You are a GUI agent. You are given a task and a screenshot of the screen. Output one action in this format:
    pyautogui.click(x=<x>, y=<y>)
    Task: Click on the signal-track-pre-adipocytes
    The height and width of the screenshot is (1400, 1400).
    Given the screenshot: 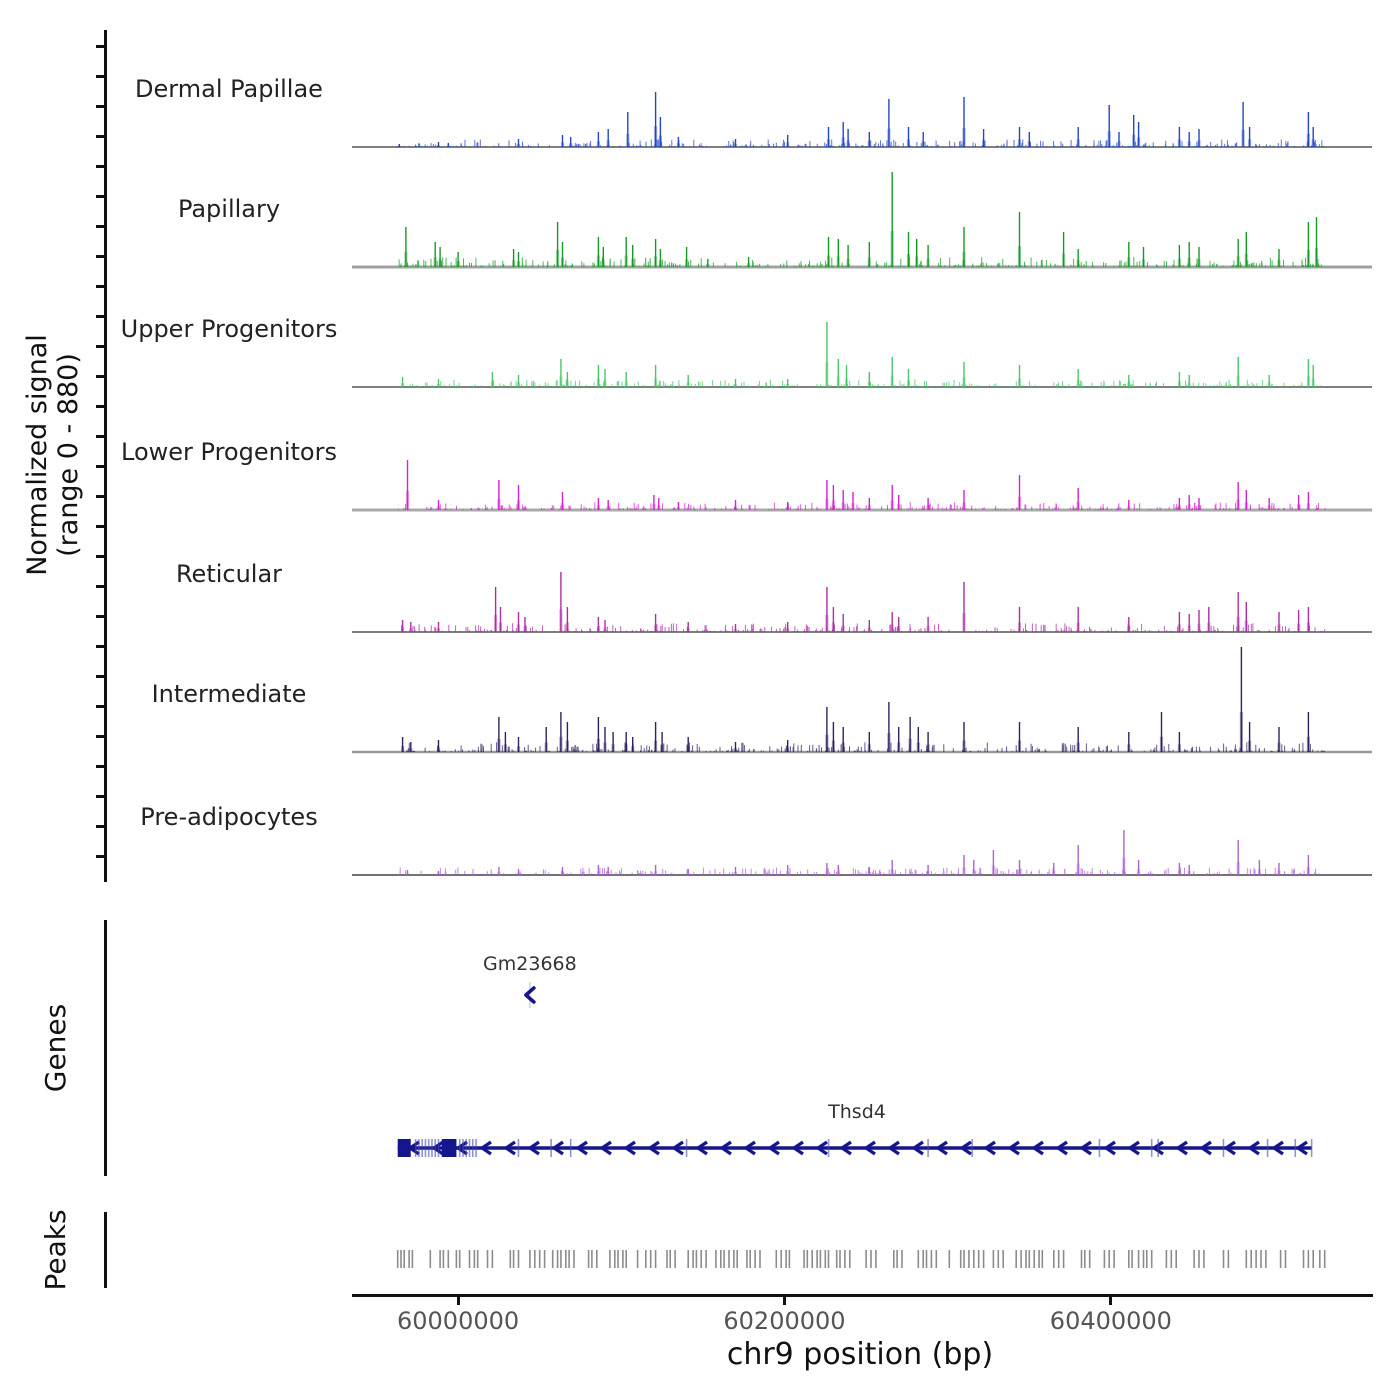 What is the action you would take?
    pyautogui.click(x=862, y=853)
    